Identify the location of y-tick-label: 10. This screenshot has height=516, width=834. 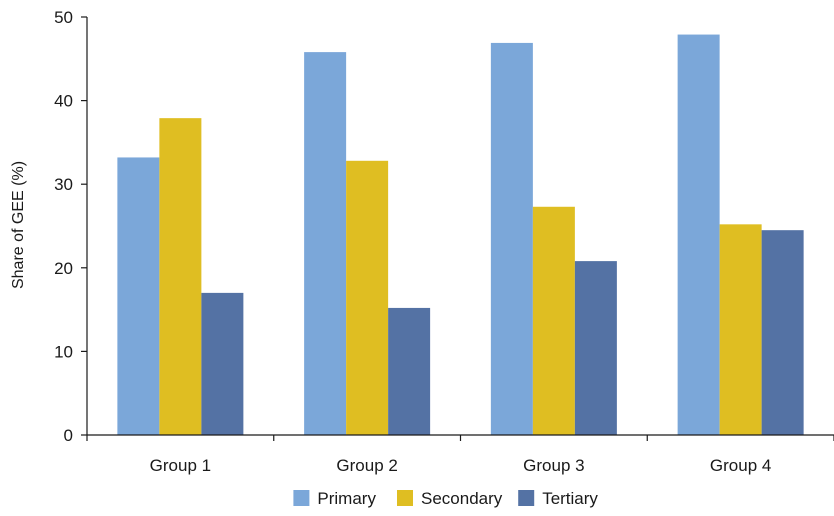
(63, 351).